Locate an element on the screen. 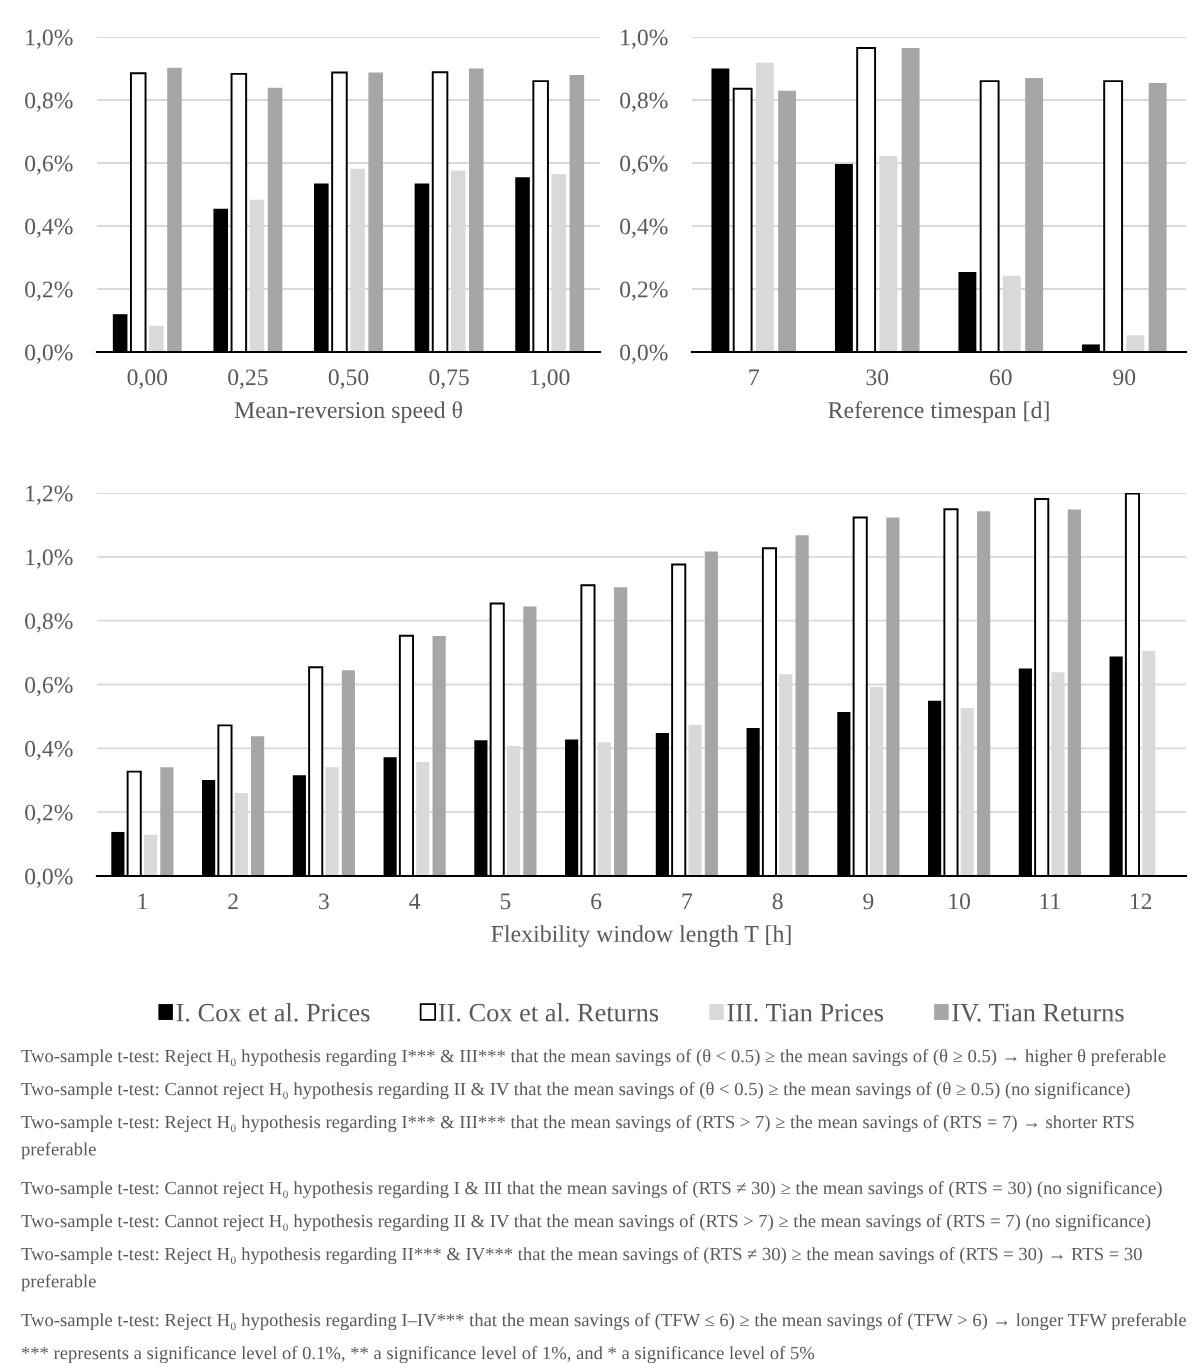 The height and width of the screenshot is (1372, 1193). text: Two-sample t-test: Cannot reject H₀ hypothesis regarding II & IV that the mean savings of (θ < 0.5) ≥ the mean savings of (θ ≥ 0.5) (no significance) is located at coordinates (575, 1091).